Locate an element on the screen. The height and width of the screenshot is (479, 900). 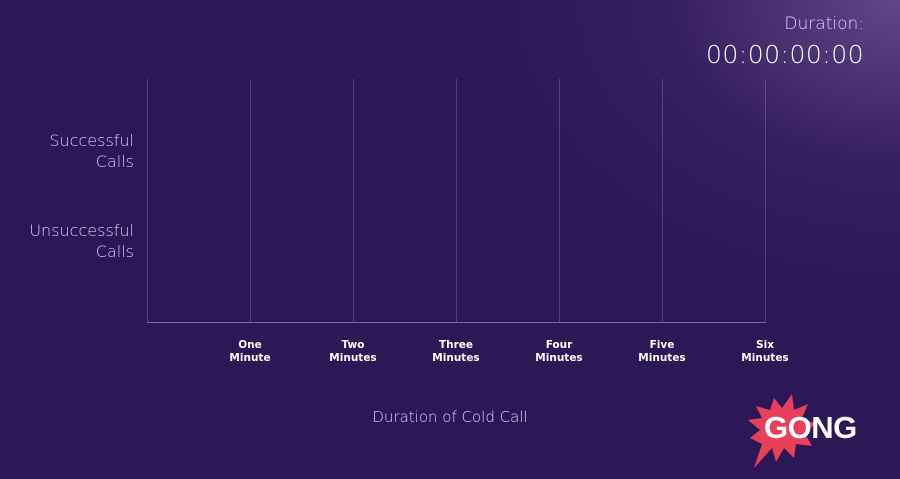
x-tick-five-minutes: Five Minutes is located at coordinates (662, 352).